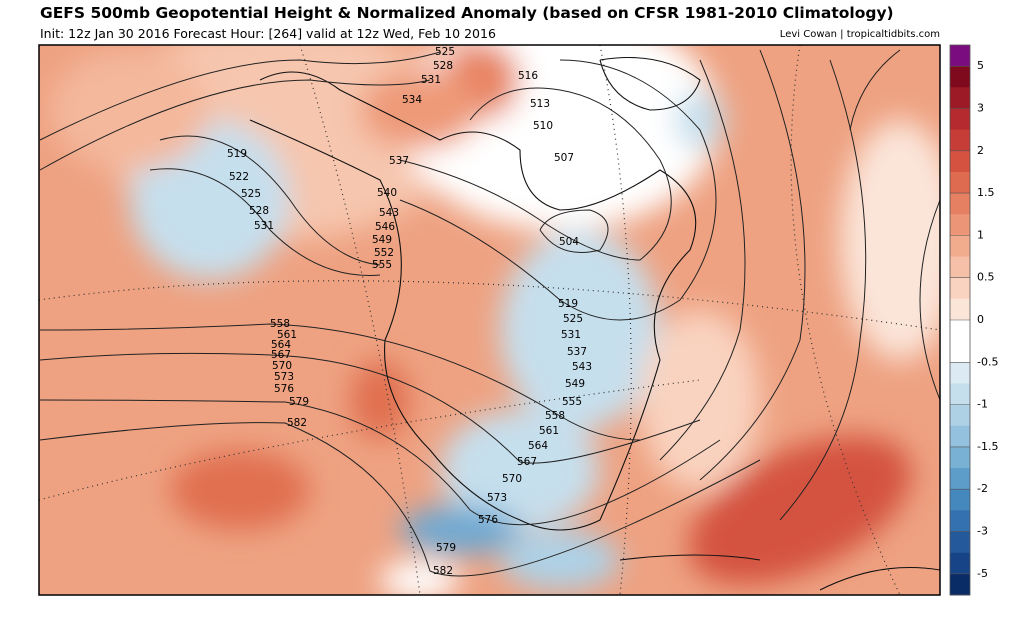 The height and width of the screenshot is (622, 1024). Describe the element at coordinates (543, 126) in the screenshot. I see `contour-label: 510` at that location.